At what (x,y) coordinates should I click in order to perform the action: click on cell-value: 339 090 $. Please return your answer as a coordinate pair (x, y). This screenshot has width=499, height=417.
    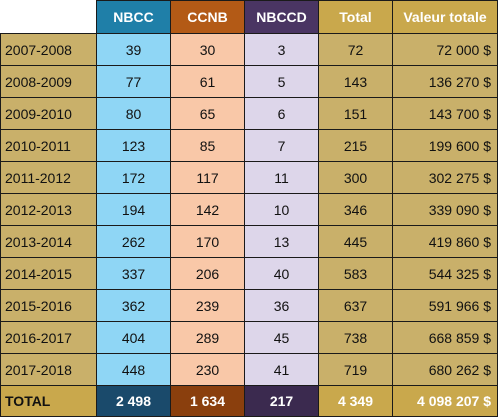
    Looking at the image, I should click on (445, 209).